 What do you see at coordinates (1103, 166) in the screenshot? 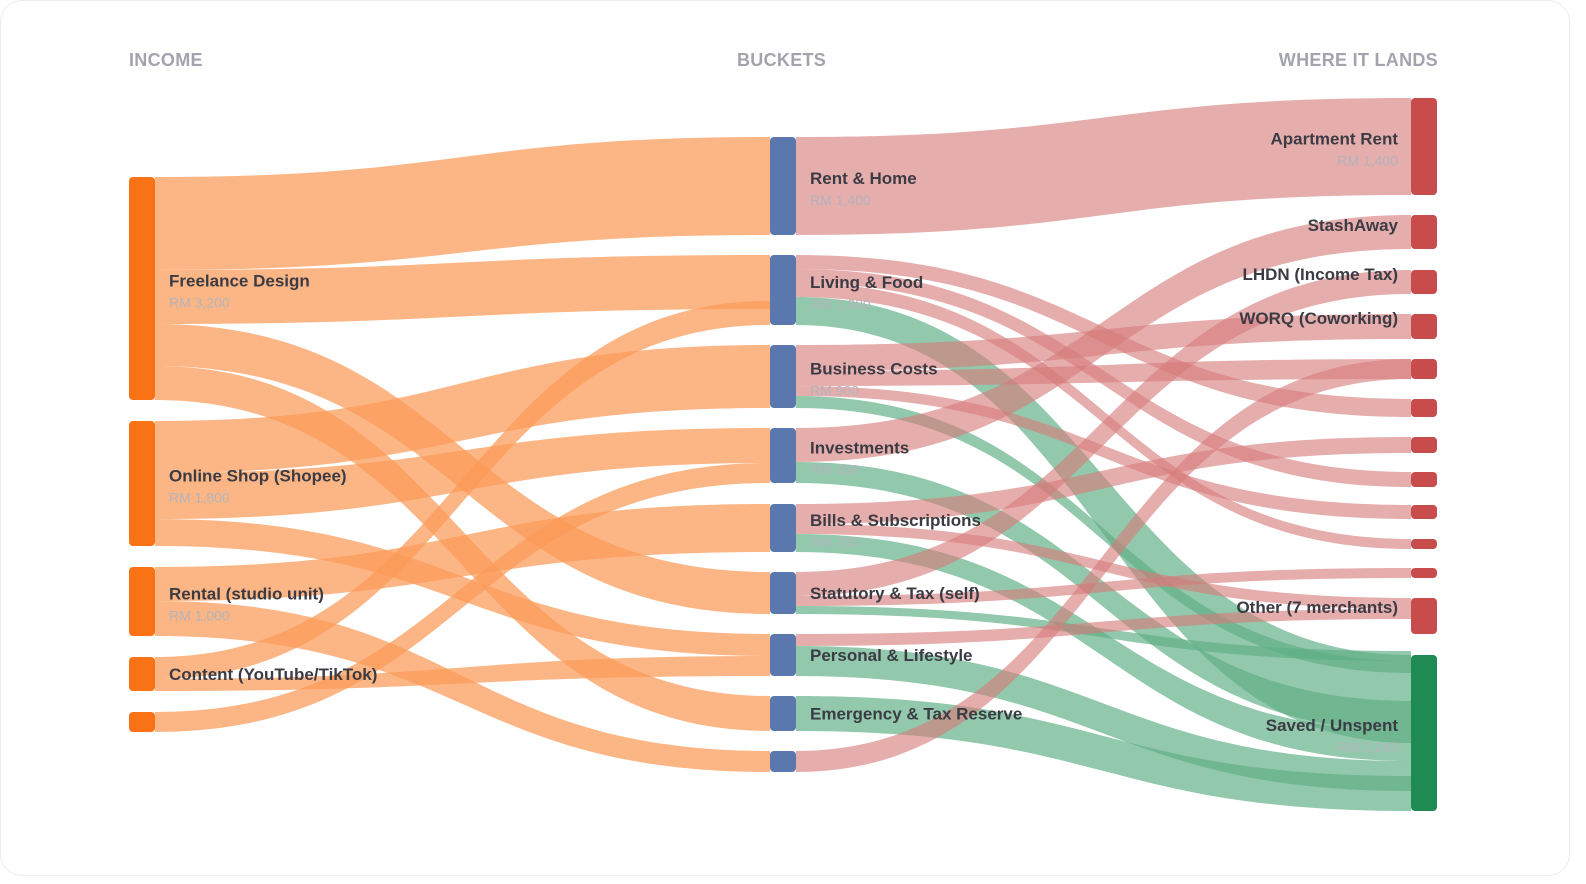
I see `link-rent-to-apt` at bounding box center [1103, 166].